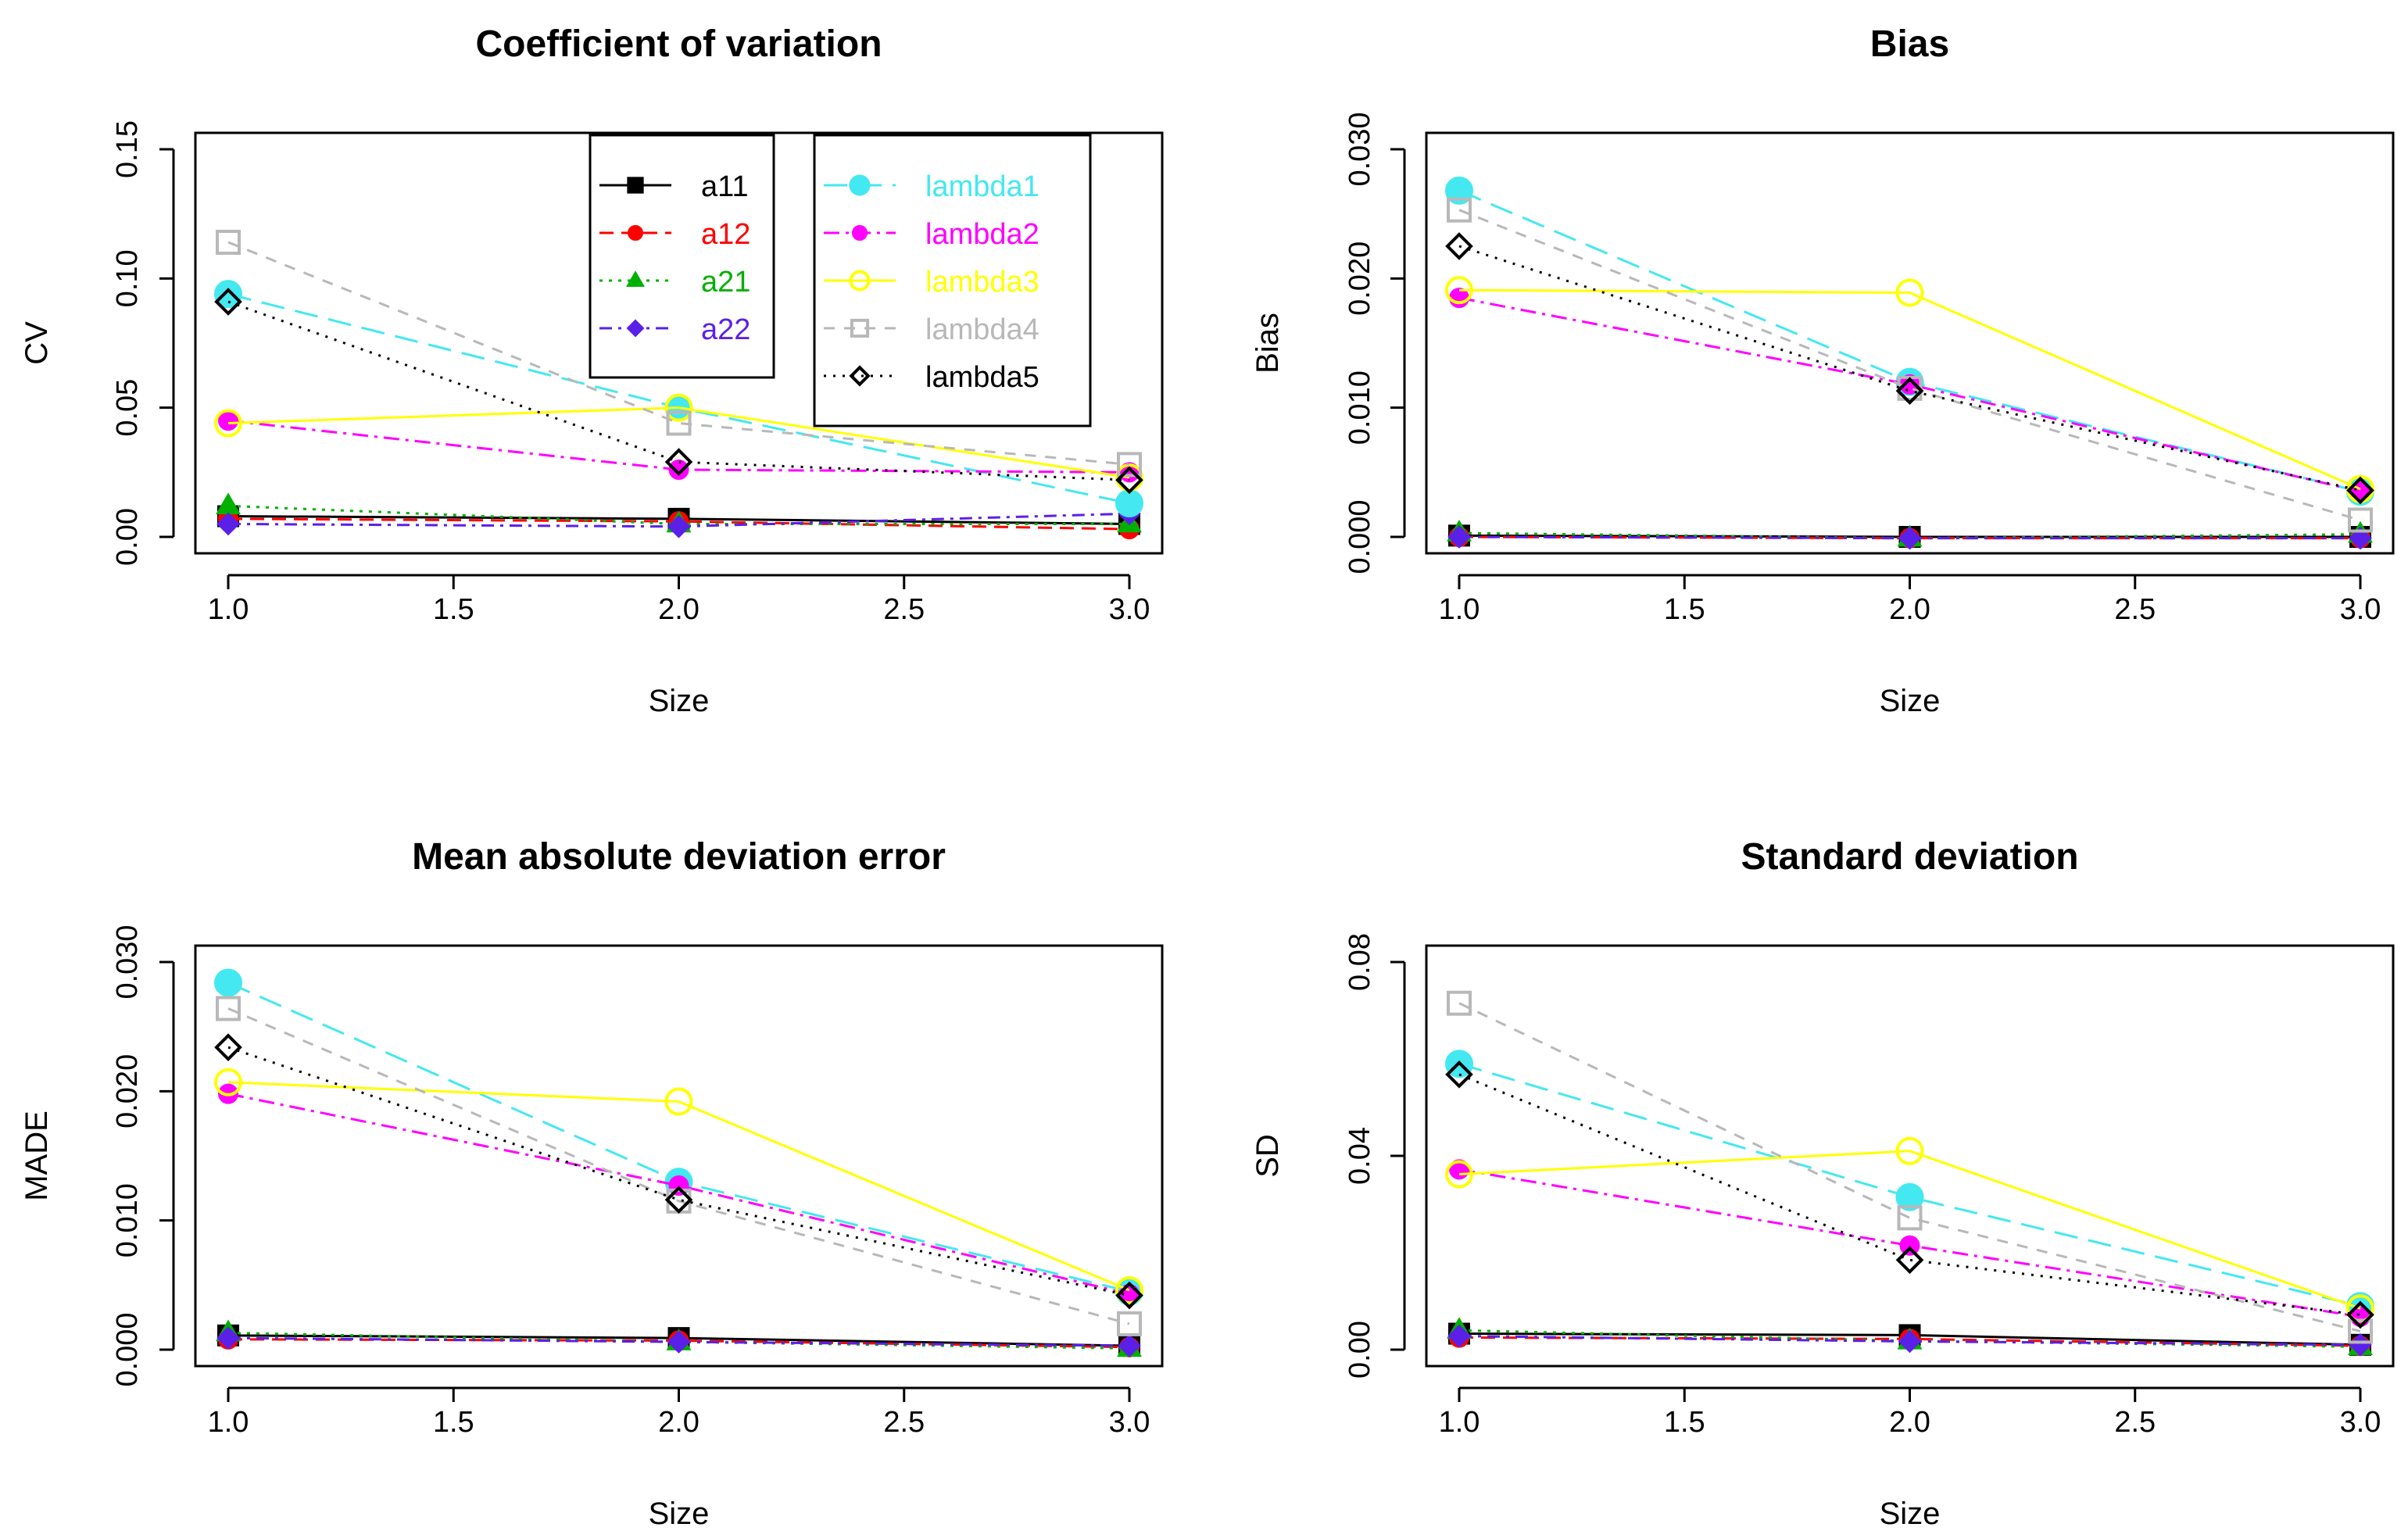 Image resolution: width=2408 pixels, height=1538 pixels. I want to click on series-line-lambda4, so click(1909, 1167).